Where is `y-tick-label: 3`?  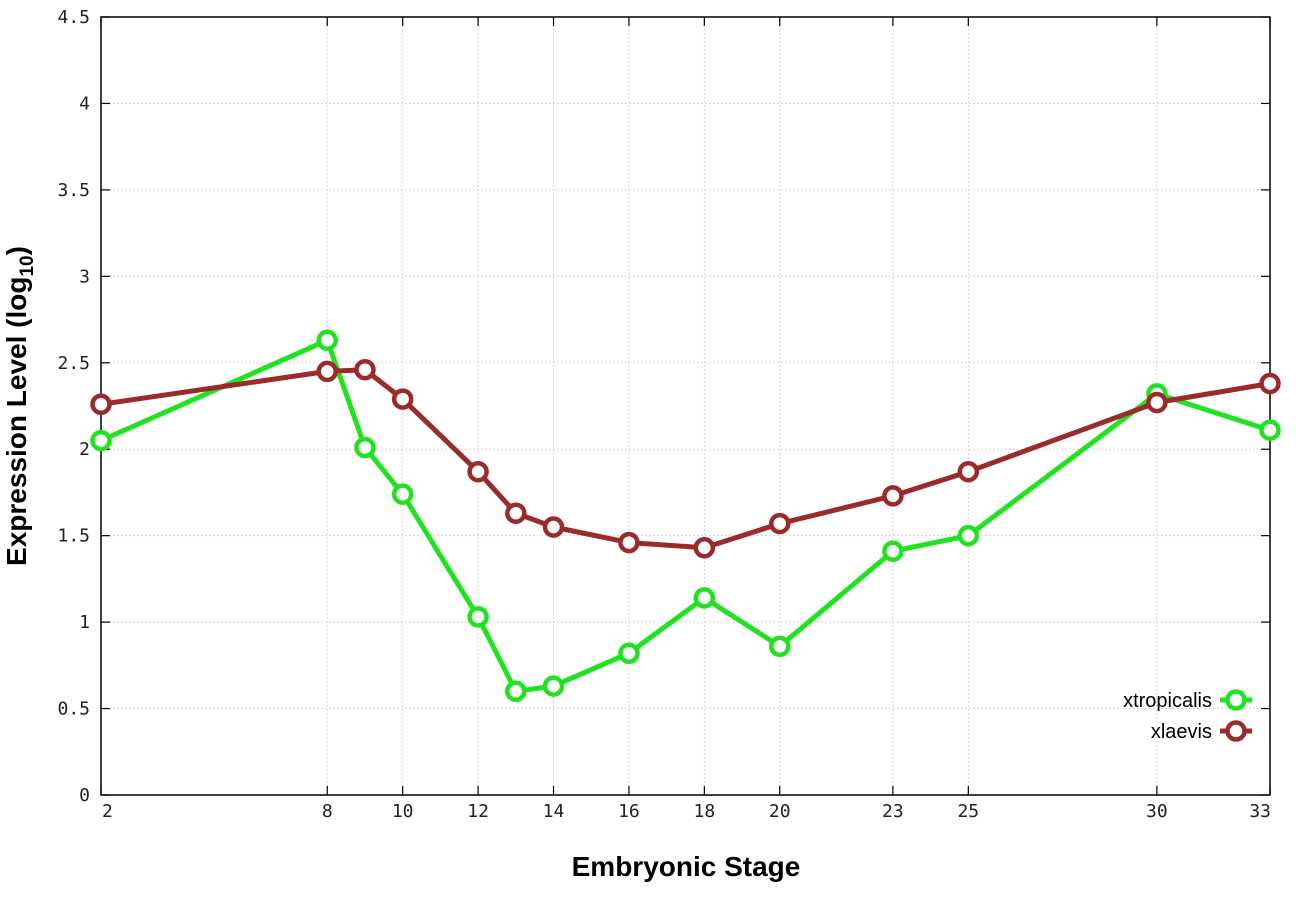
y-tick-label: 3 is located at coordinates (84, 276).